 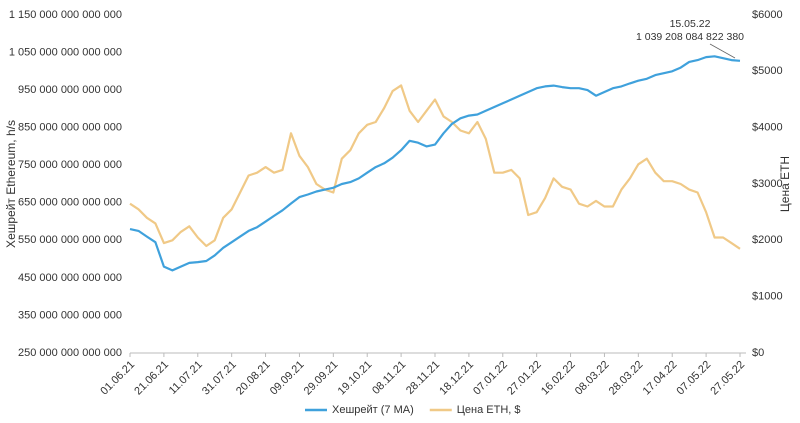 I want to click on x-tick-label: 11.07.21, so click(x=186, y=378).